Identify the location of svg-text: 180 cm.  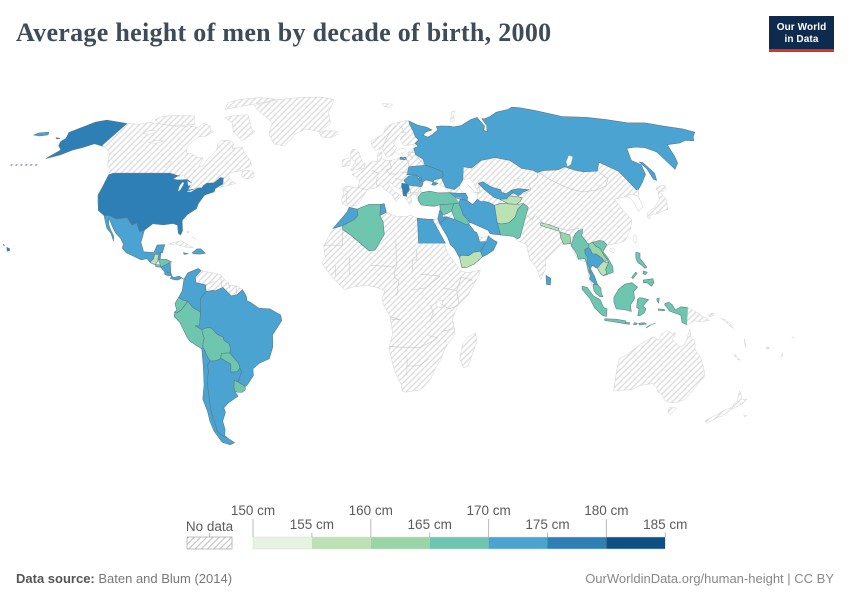
(606, 510).